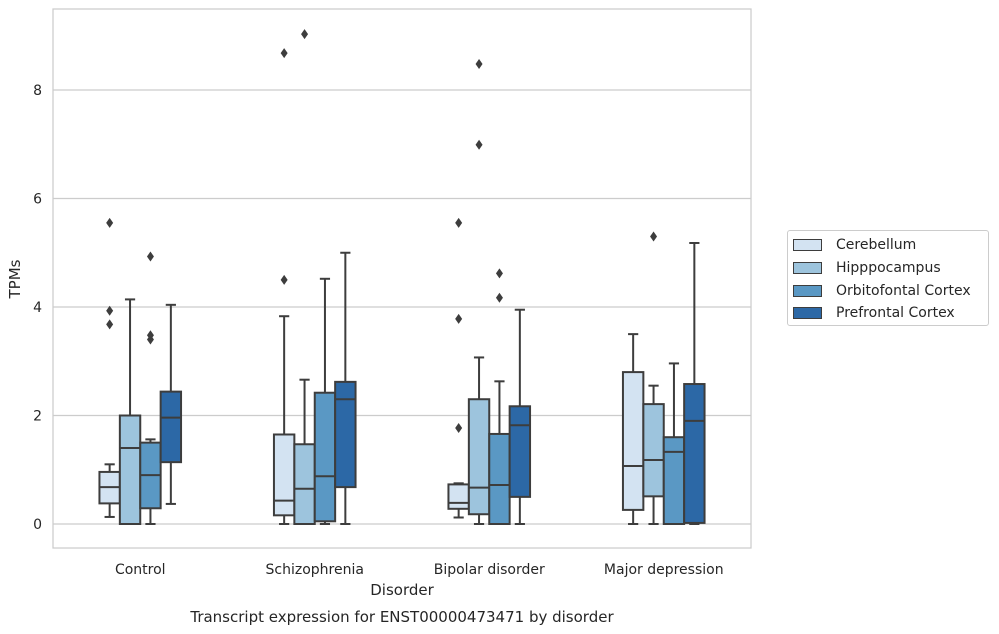 This screenshot has width=999, height=634. What do you see at coordinates (37, 417) in the screenshot?
I see `y-tick-label: 2` at bounding box center [37, 417].